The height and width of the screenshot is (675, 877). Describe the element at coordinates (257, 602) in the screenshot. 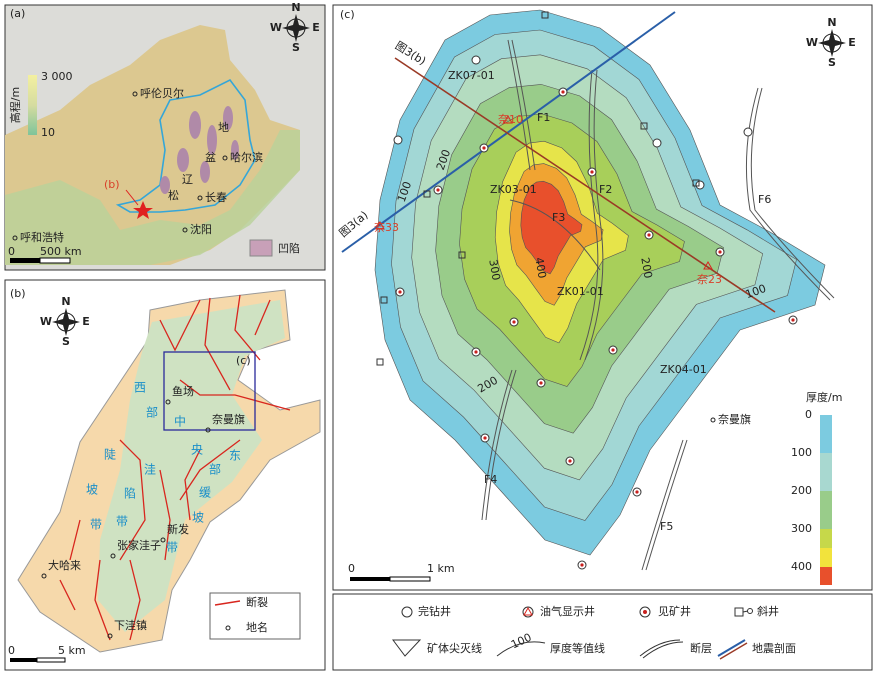

I see `label: 断裂` at that location.